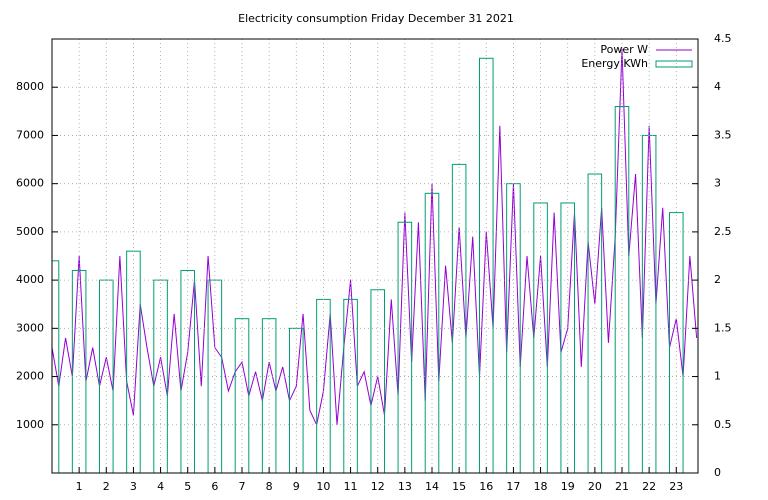 This screenshot has width=768, height=500. I want to click on x-tick-label: 3, so click(133, 486).